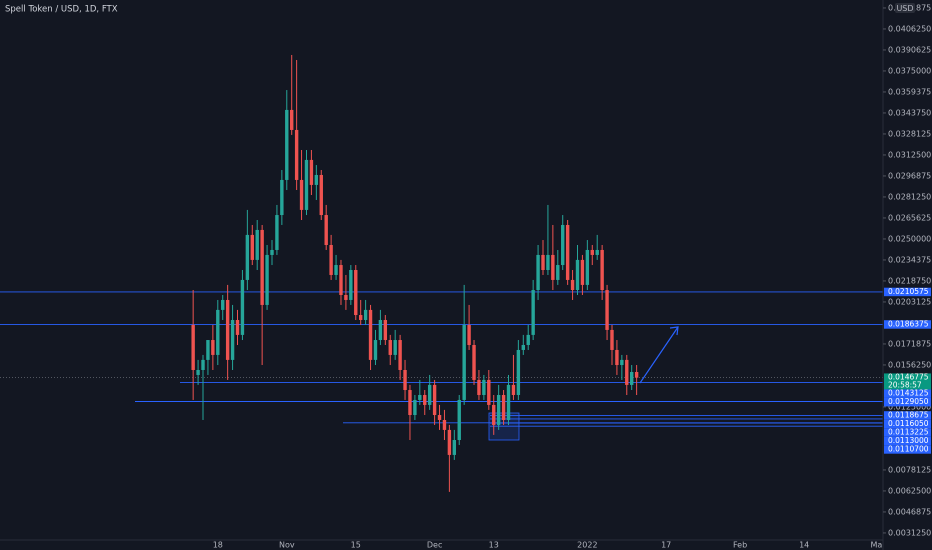 This screenshot has height=550, width=932. I want to click on y-tick-label: 0.0343750, so click(909, 112).